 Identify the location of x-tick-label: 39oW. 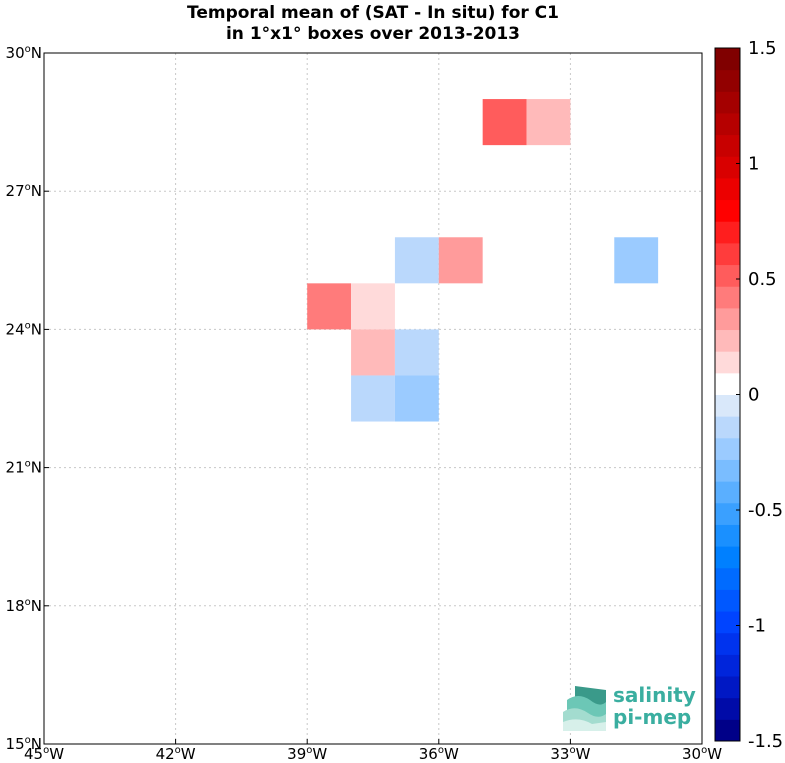
(307, 754).